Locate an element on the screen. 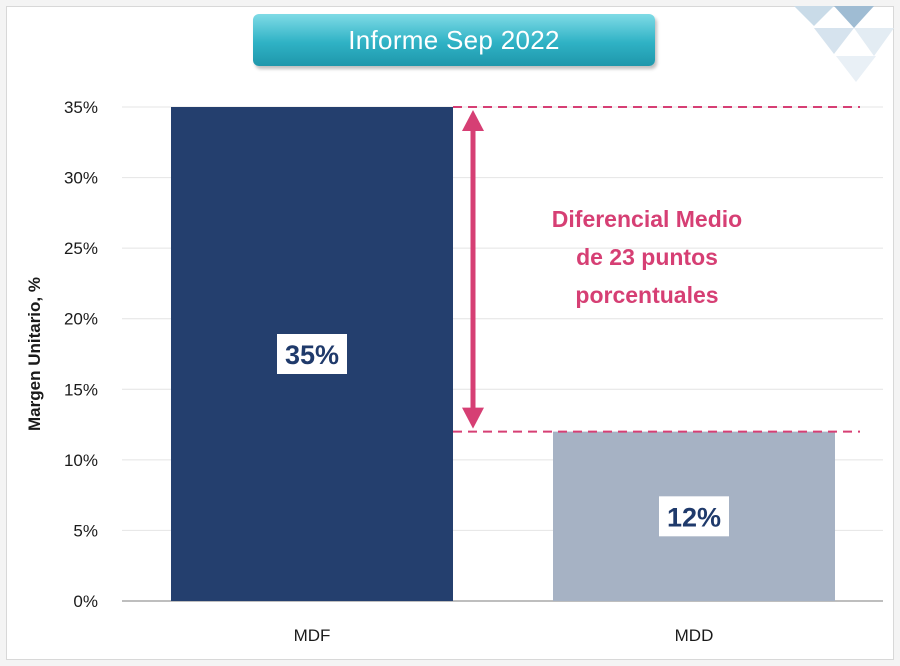  chart-title: Informe Sep 2022 is located at coordinates (454, 40).